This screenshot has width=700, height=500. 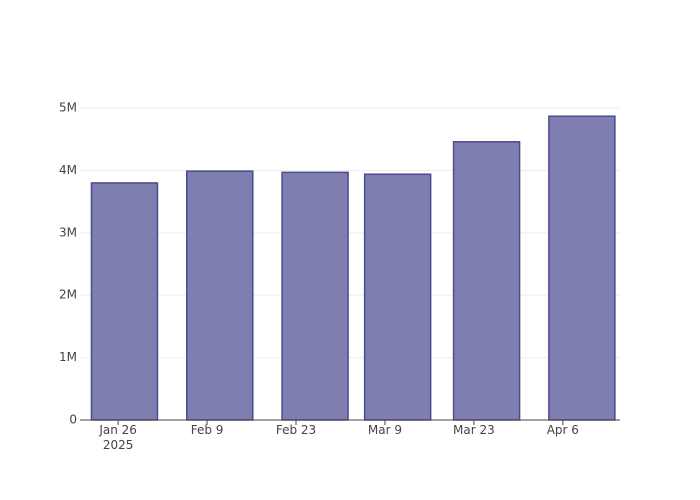 I want to click on y-tick-label: 2M, so click(x=68, y=295).